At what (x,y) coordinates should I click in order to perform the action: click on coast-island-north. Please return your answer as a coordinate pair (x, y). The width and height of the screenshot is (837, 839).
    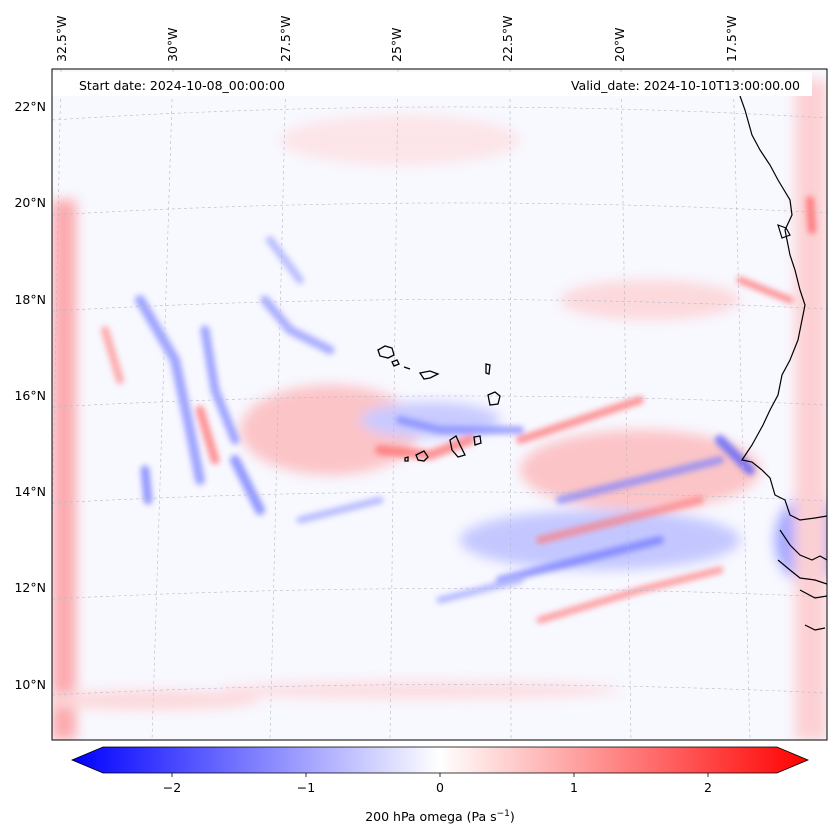
    Looking at the image, I should click on (784, 231).